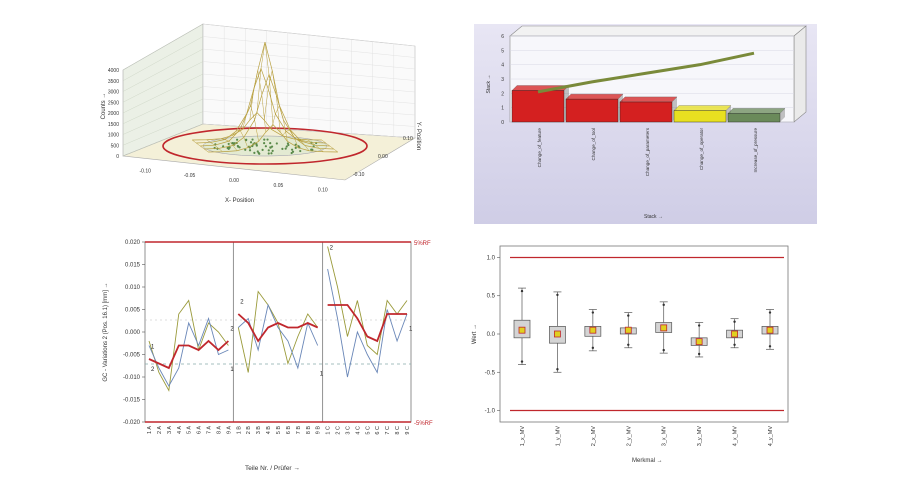 This screenshot has width=910, height=488. What do you see at coordinates (117, 157) in the screenshot?
I see `z-tick-label: 0` at bounding box center [117, 157].